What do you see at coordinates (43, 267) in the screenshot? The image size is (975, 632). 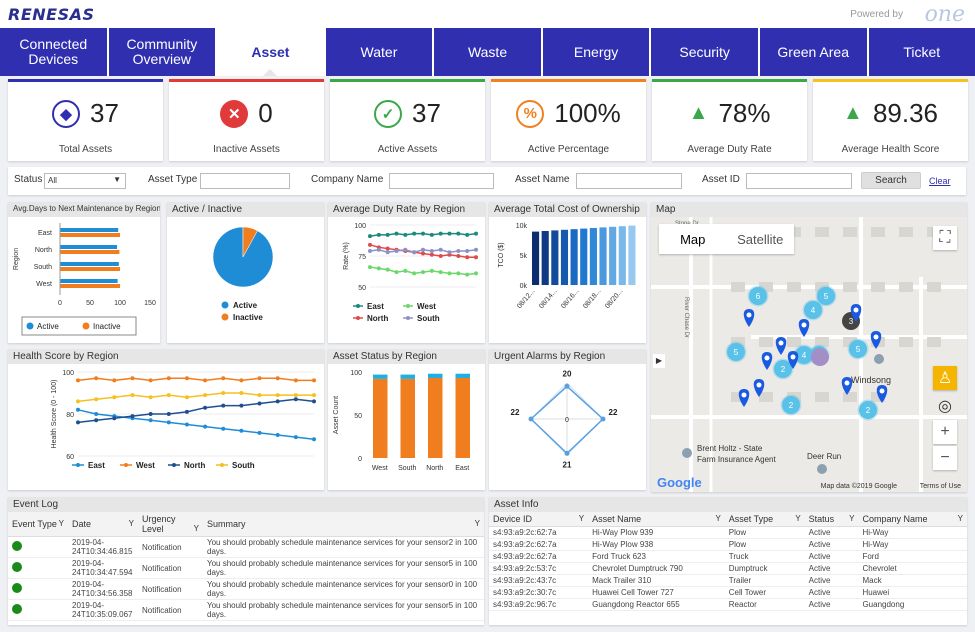 I see `y-tick-label: South` at bounding box center [43, 267].